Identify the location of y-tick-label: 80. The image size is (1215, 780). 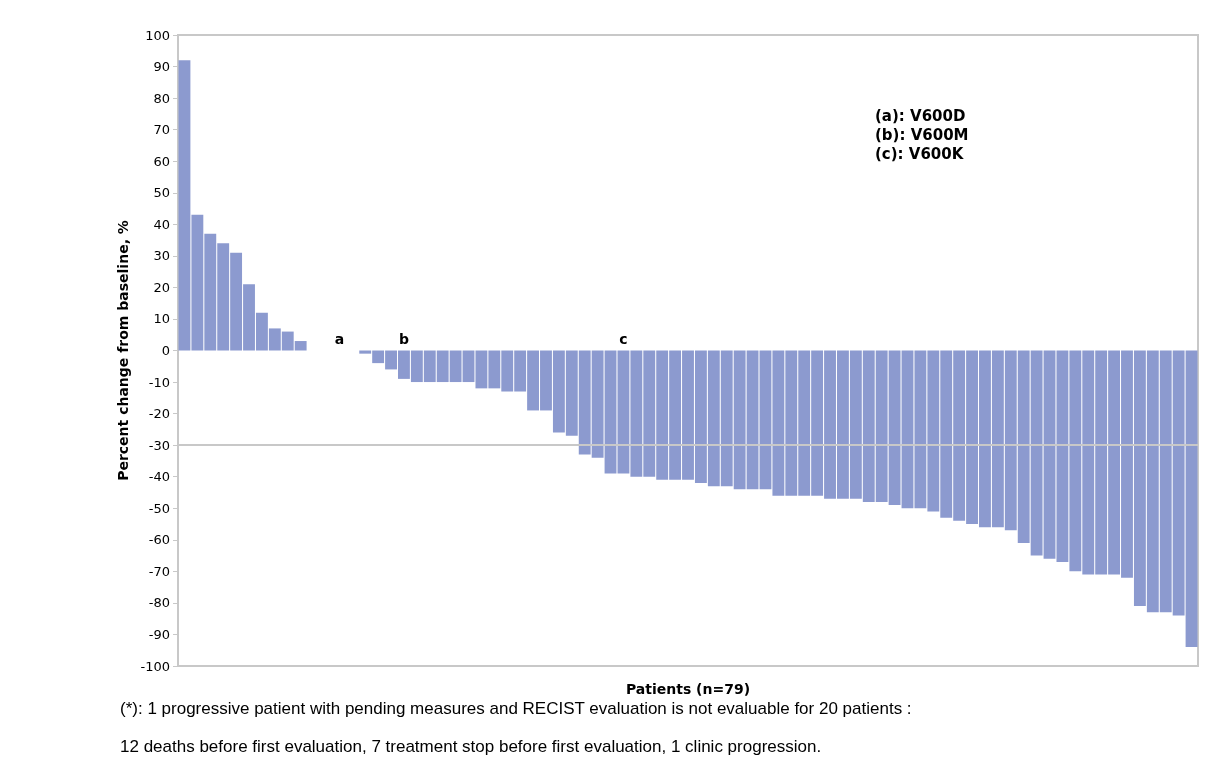
(161, 98).